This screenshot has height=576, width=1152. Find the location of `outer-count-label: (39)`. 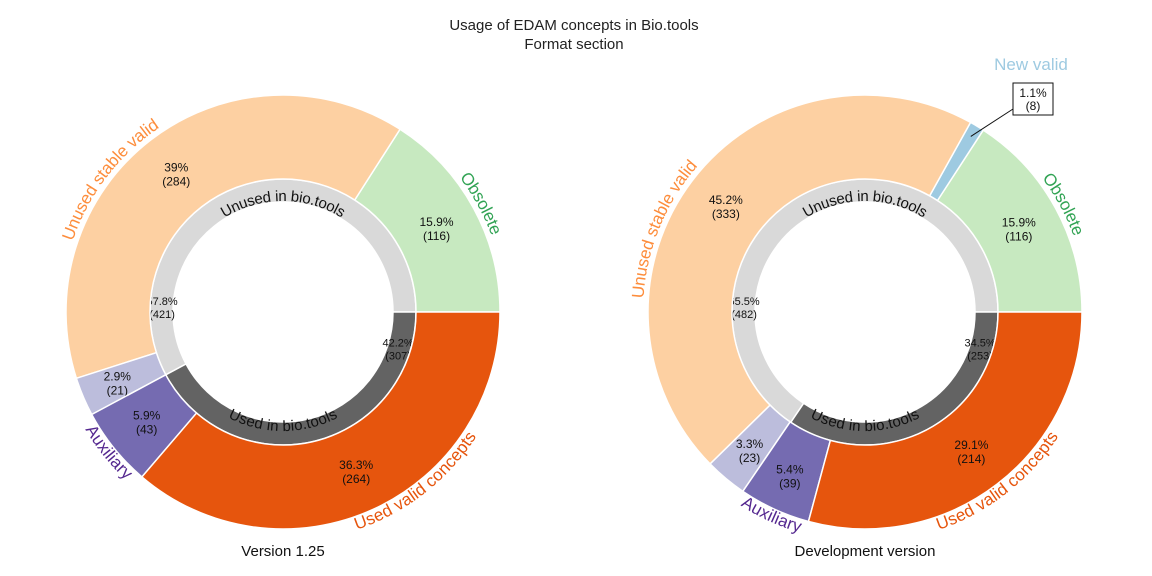

outer-count-label: (39) is located at coordinates (789, 484).